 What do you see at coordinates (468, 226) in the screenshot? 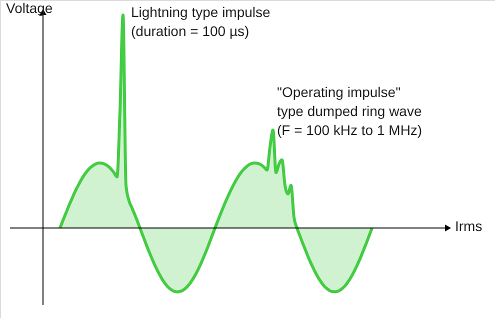
I see `text: Irms` at bounding box center [468, 226].